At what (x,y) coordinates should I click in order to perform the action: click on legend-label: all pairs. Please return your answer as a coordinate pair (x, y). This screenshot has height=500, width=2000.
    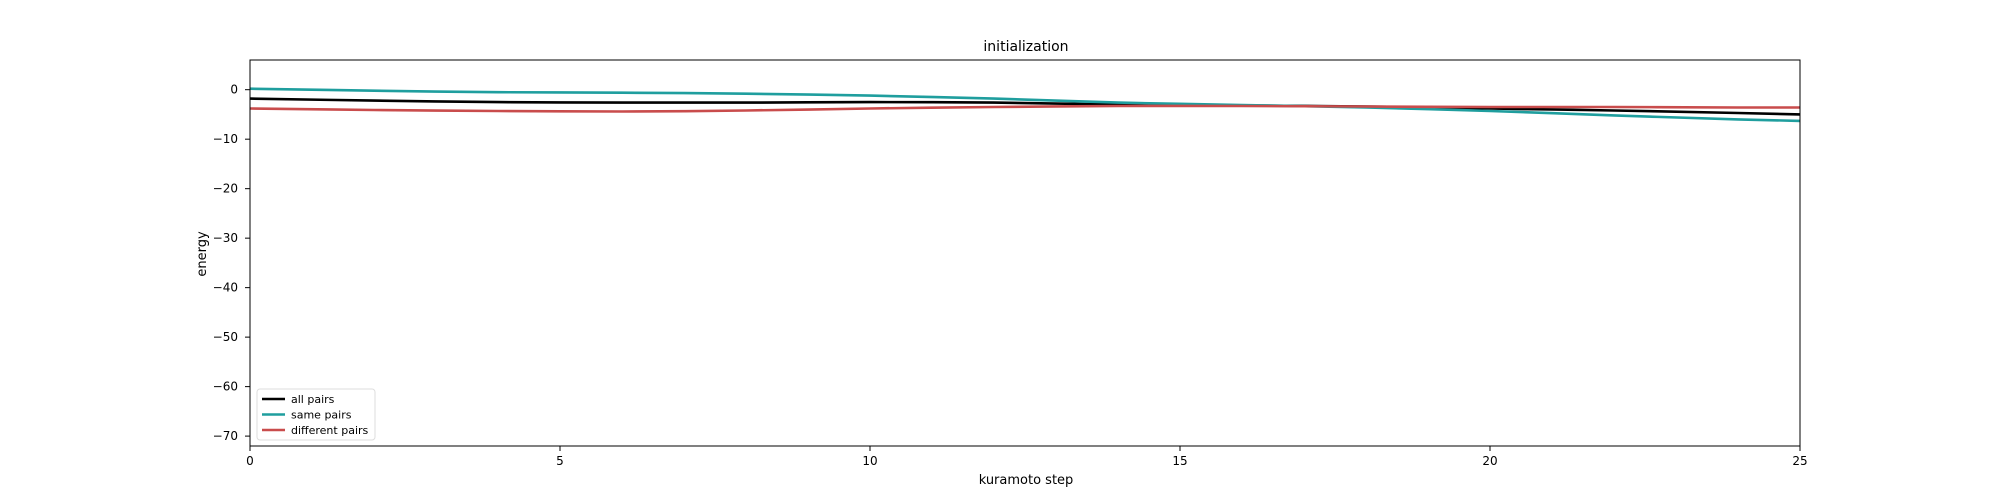
    Looking at the image, I should click on (313, 399).